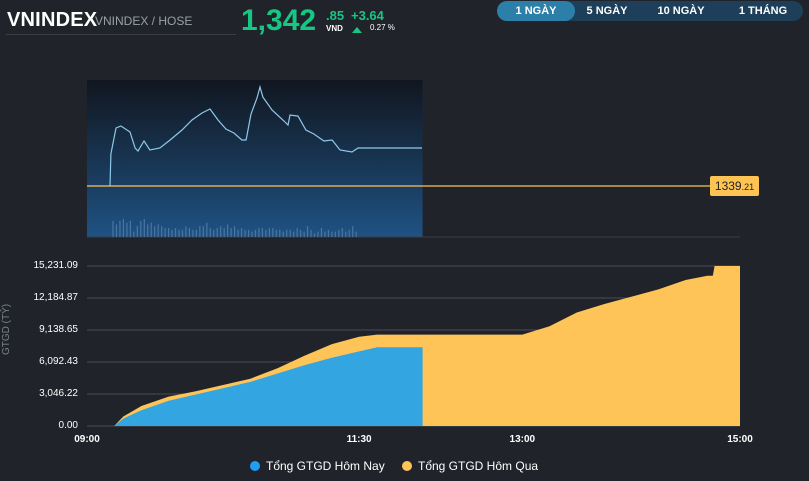 The height and width of the screenshot is (481, 809). I want to click on price-line, so click(265, 135).